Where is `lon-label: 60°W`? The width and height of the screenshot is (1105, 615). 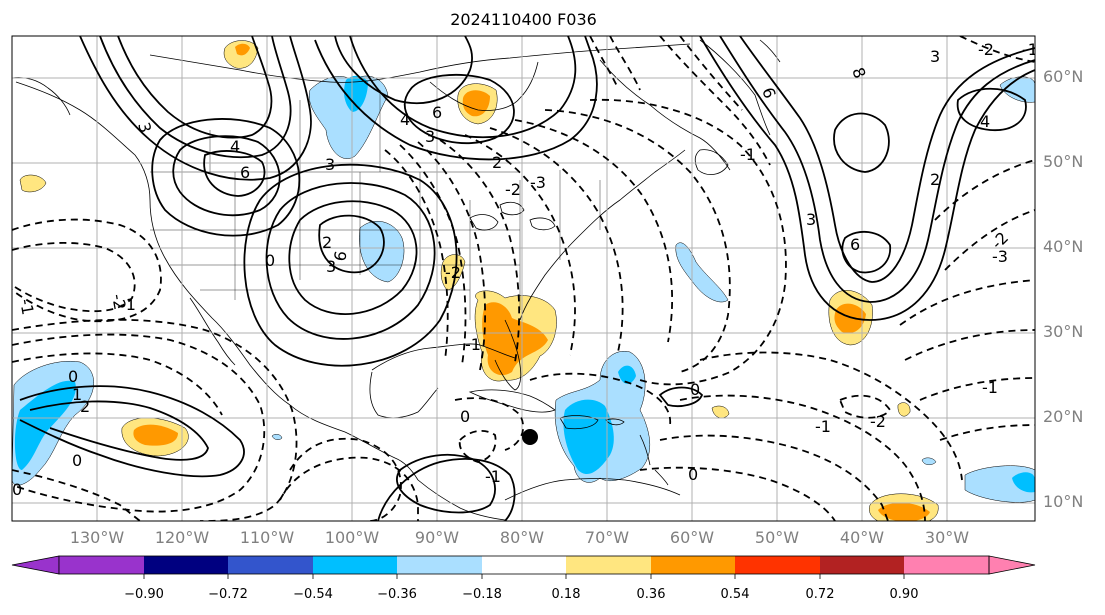
lon-label: 60°W is located at coordinates (692, 537).